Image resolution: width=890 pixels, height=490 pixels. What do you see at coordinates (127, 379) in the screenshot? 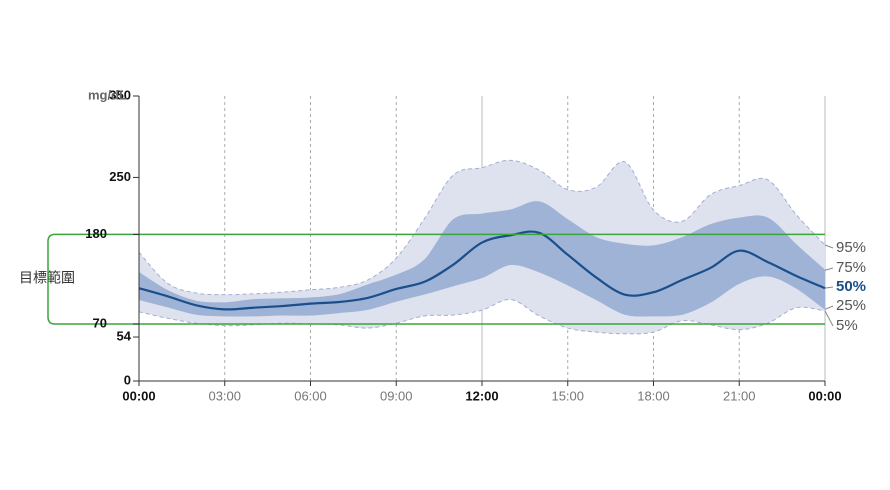
I see `y-tick-label: 0` at bounding box center [127, 379].